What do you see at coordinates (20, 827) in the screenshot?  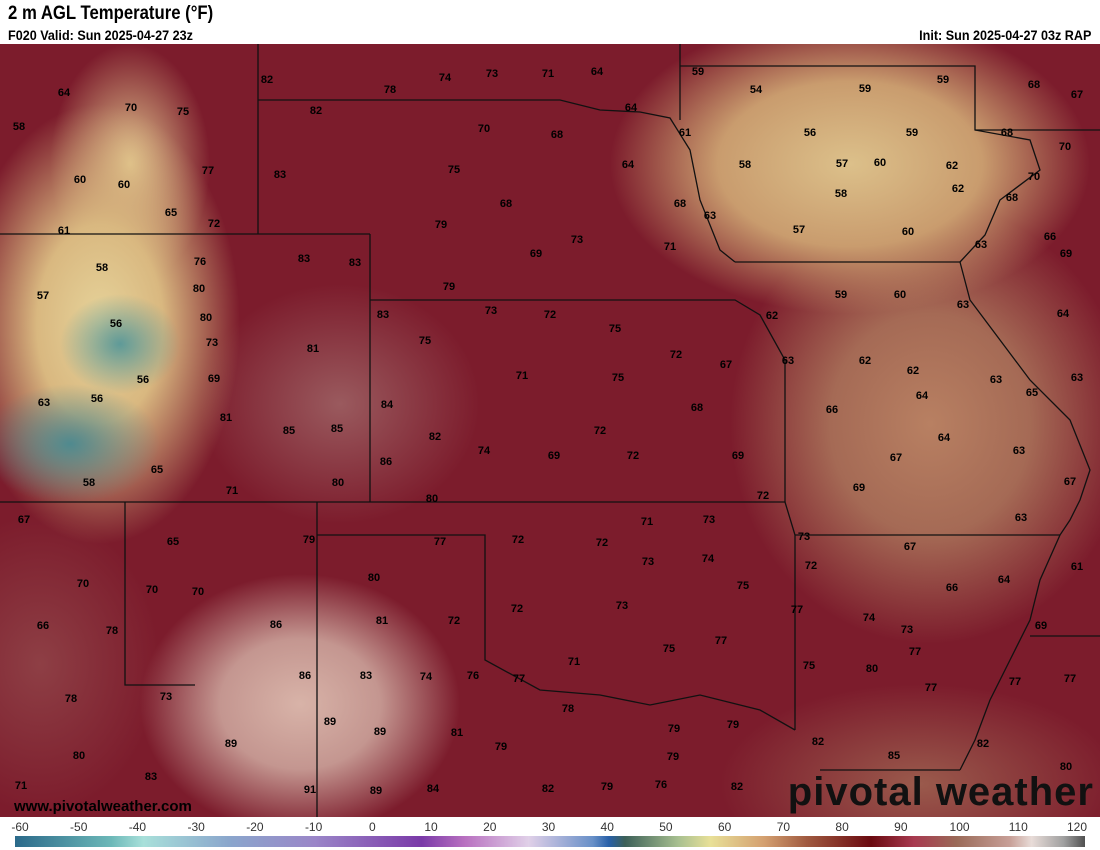 I see `colorbar-tick-label: -60` at bounding box center [20, 827].